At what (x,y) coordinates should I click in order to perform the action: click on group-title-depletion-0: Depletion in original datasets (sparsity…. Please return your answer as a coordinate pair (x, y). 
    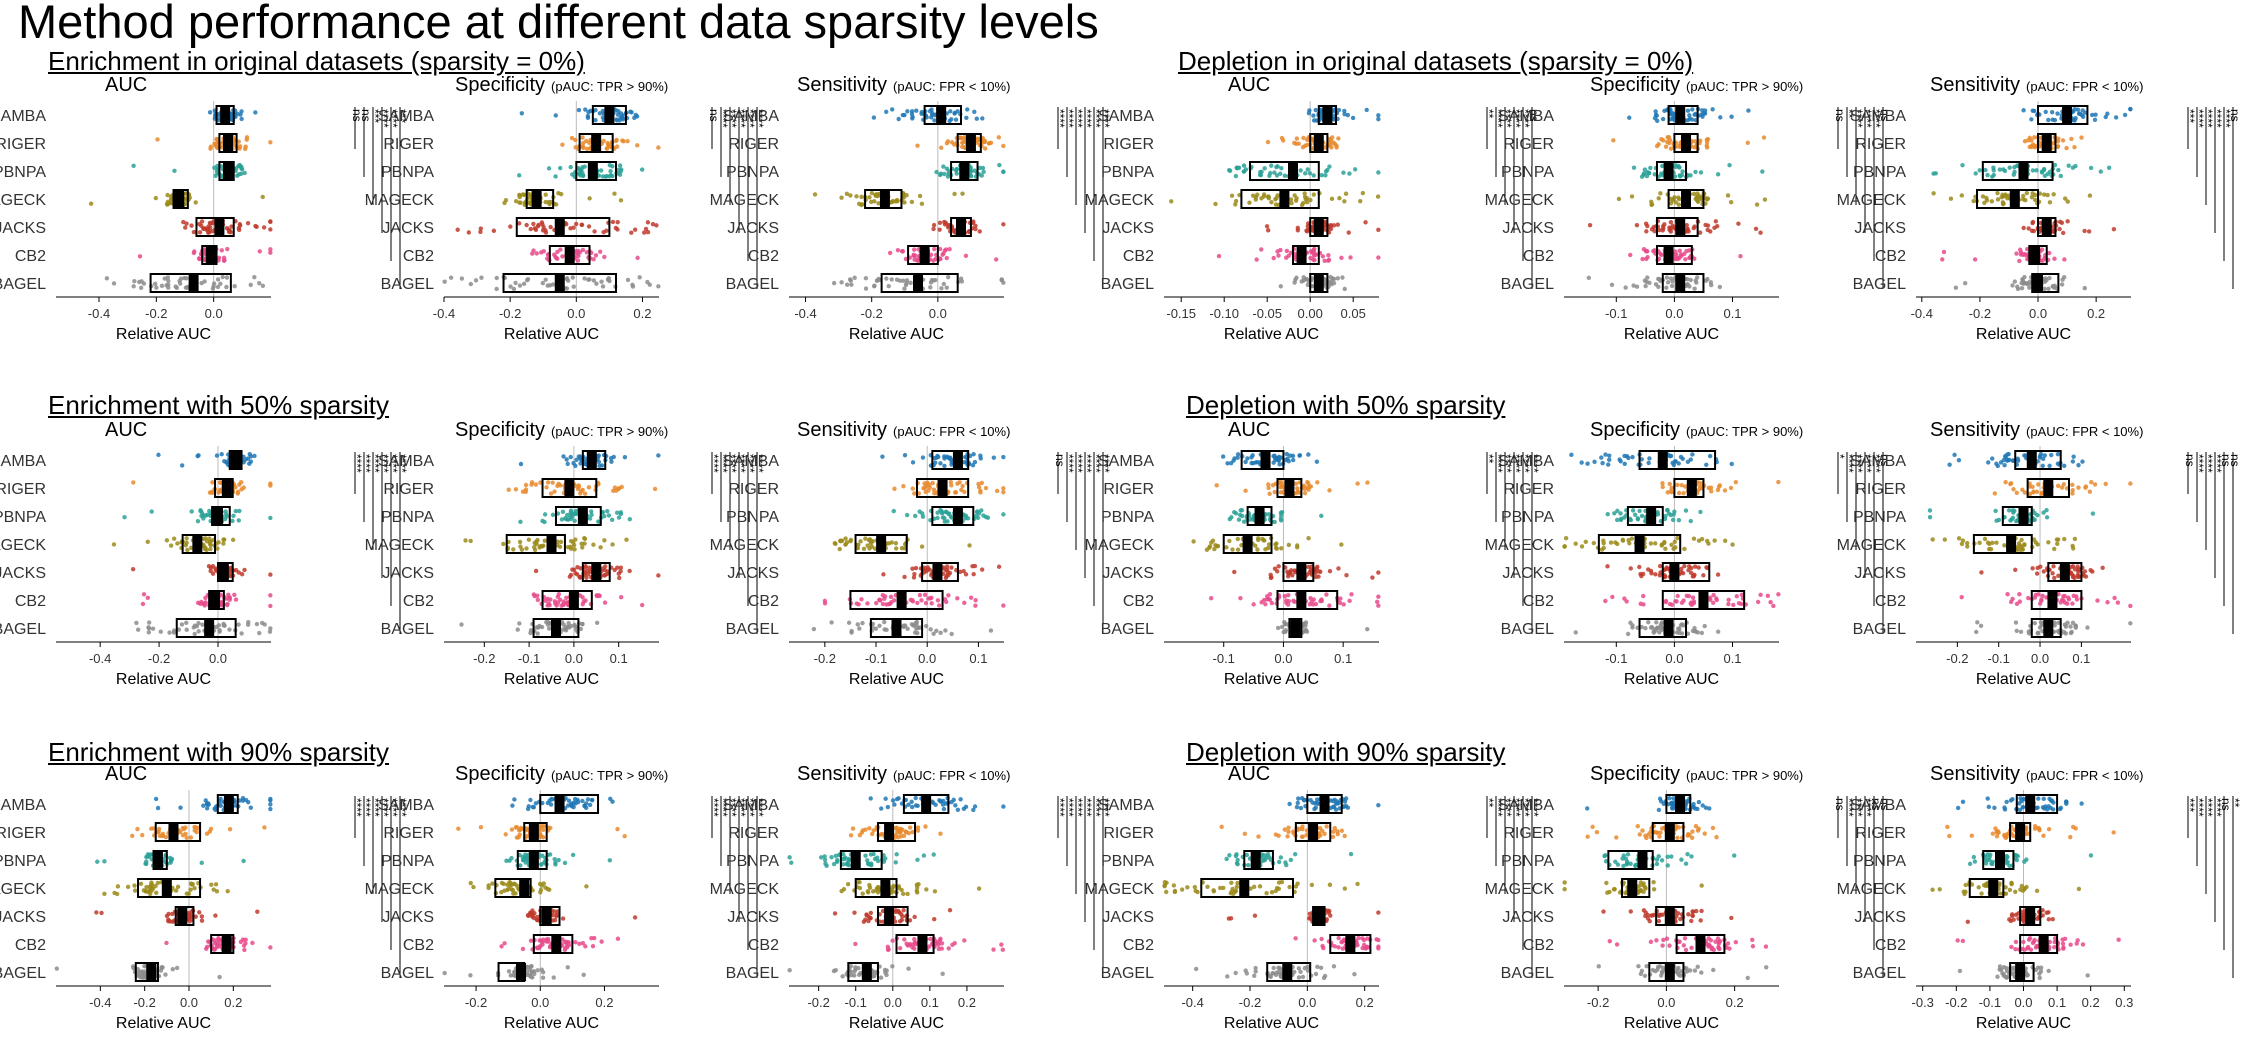
    Looking at the image, I should click on (1436, 61).